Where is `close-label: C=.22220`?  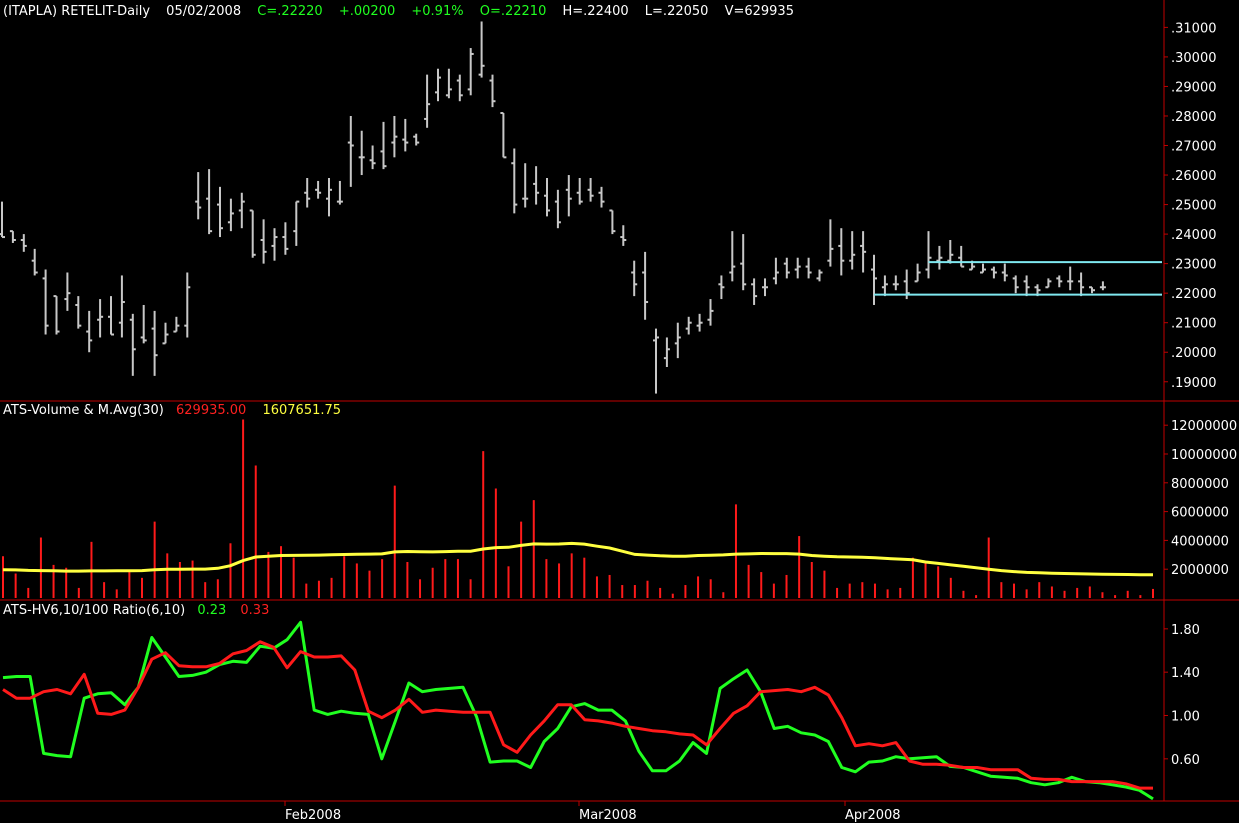 close-label: C=.22220 is located at coordinates (289, 11).